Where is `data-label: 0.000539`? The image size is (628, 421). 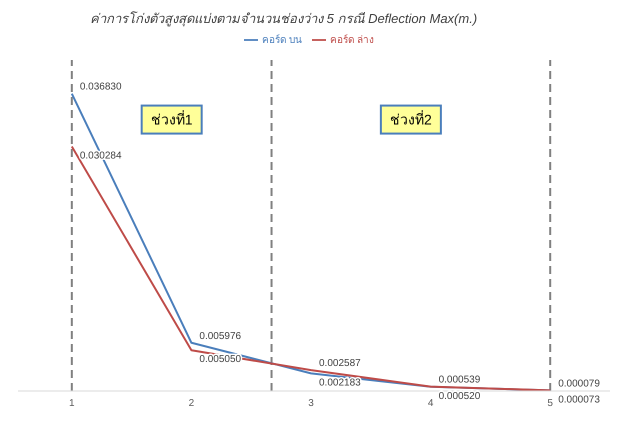 data-label: 0.000539 is located at coordinates (459, 380).